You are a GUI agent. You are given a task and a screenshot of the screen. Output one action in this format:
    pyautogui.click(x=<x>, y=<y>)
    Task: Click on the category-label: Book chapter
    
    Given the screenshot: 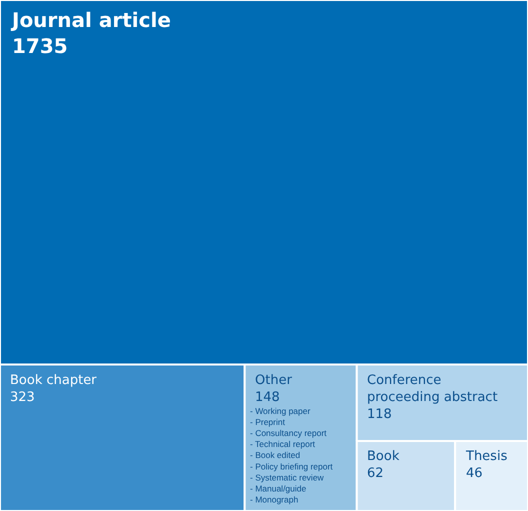 What is the action you would take?
    pyautogui.click(x=54, y=380)
    